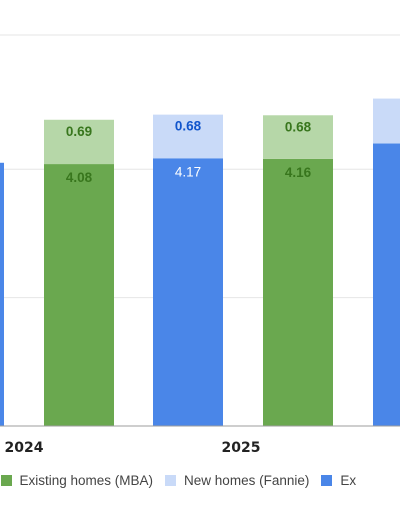 The height and width of the screenshot is (516, 400). I want to click on data-label-bottom: 4.08, so click(79, 177).